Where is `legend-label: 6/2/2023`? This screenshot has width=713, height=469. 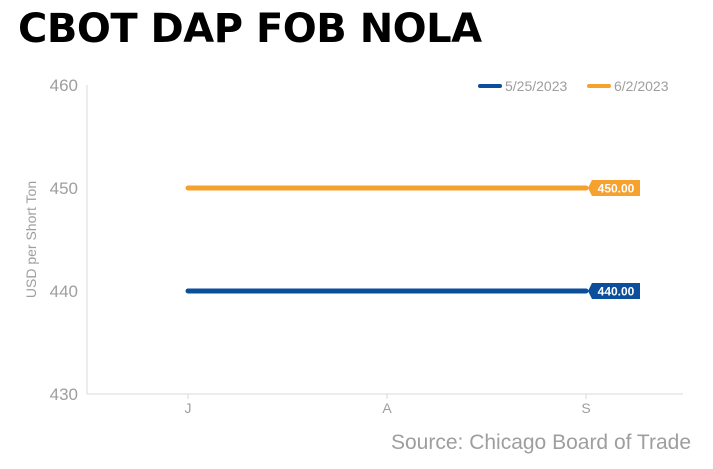
legend-label: 6/2/2023 is located at coordinates (641, 86).